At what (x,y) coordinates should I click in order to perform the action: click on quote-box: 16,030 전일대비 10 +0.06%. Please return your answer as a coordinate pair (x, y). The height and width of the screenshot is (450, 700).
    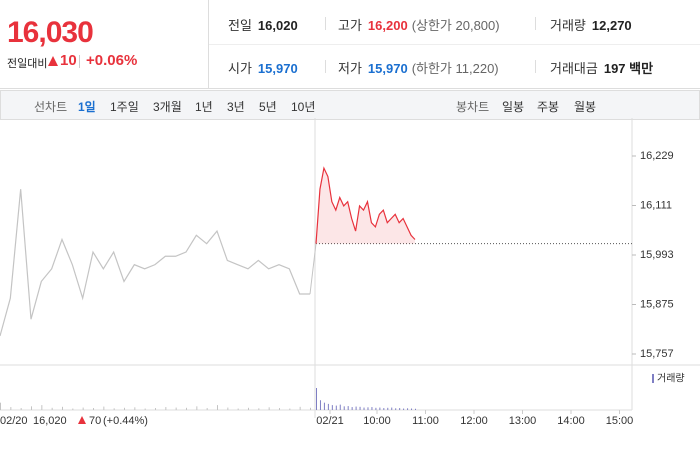
    Looking at the image, I should click on (104, 44).